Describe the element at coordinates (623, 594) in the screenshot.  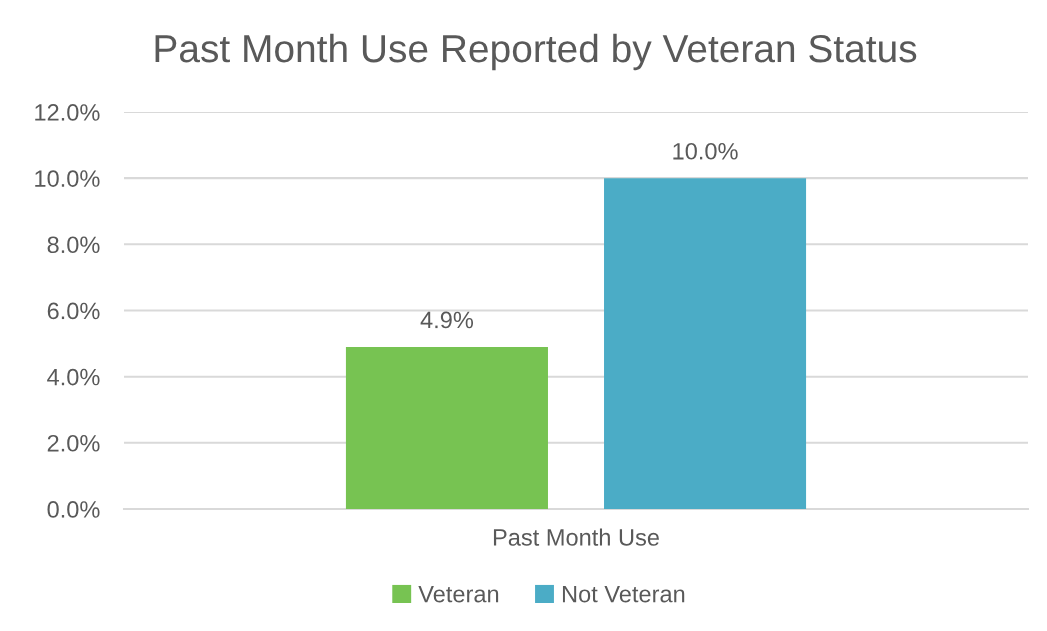
I see `legend-label: Not Veteran` at that location.